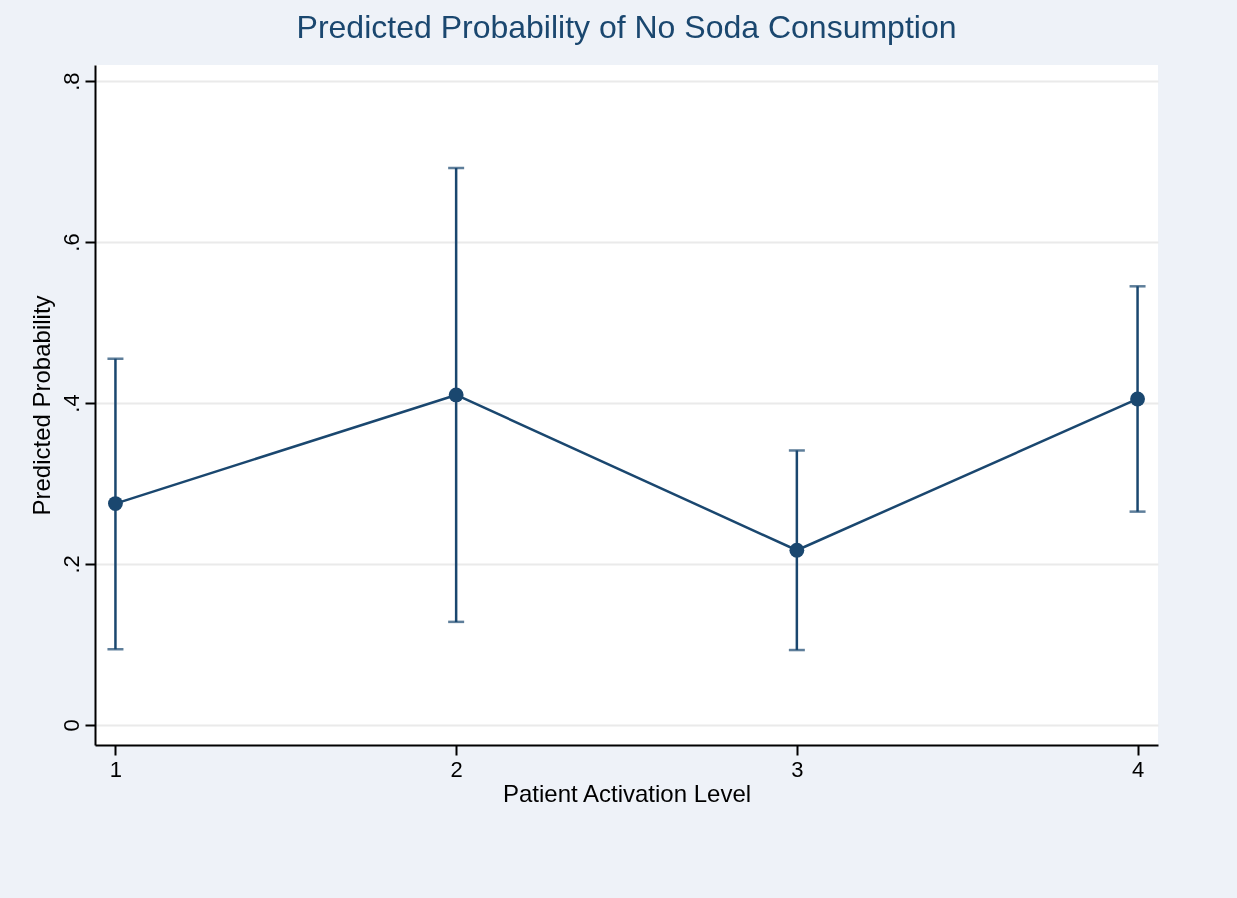 This screenshot has width=1237, height=898. Describe the element at coordinates (456, 769) in the screenshot. I see `x-tick-label: 2` at that location.